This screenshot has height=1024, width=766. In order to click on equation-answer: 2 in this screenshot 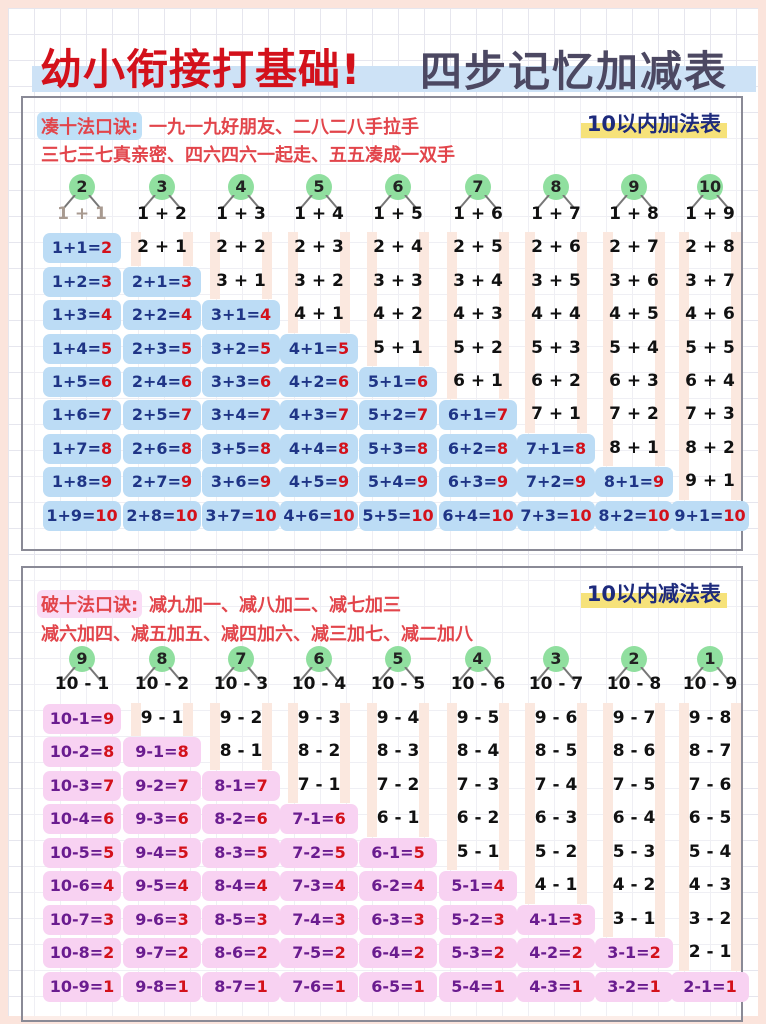, I will do `click(106, 248)`.